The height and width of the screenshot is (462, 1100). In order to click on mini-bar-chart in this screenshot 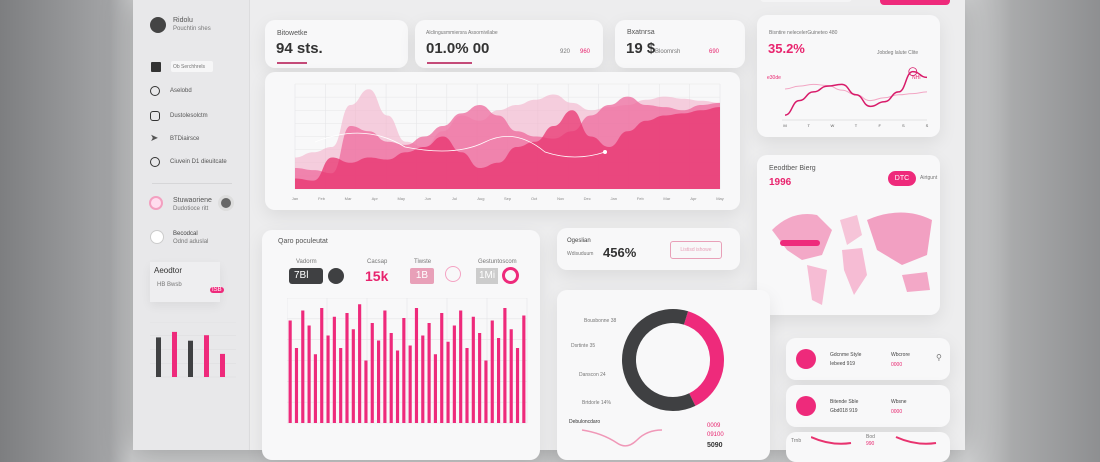, I will do `click(193, 350)`.